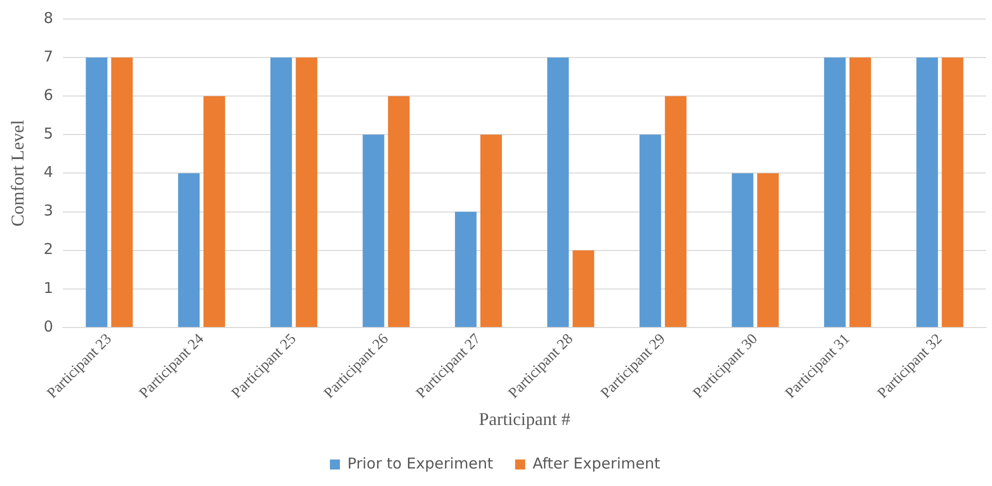 The height and width of the screenshot is (486, 992). What do you see at coordinates (49, 17) in the screenshot?
I see `y-tick-label: 8` at bounding box center [49, 17].